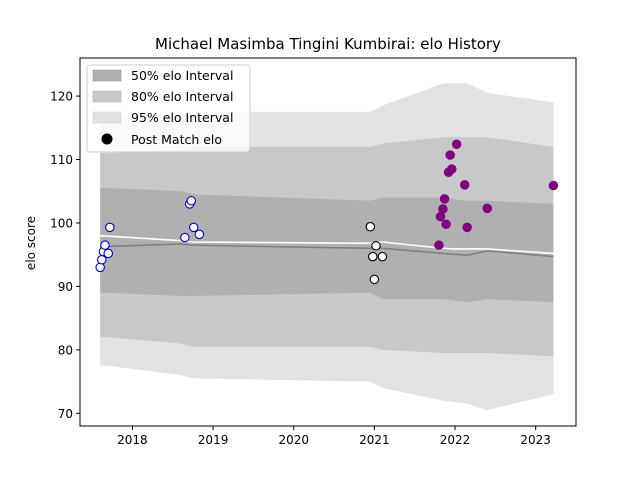 This screenshot has width=640, height=480. I want to click on legend-label-post-match: Post Match elo, so click(176, 139).